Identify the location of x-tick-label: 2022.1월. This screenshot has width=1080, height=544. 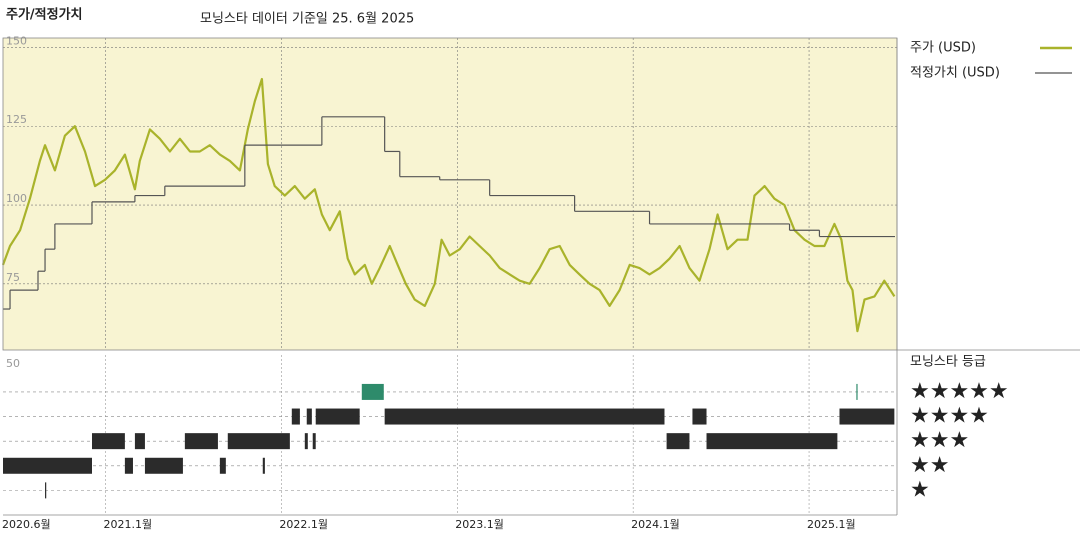
(303, 524).